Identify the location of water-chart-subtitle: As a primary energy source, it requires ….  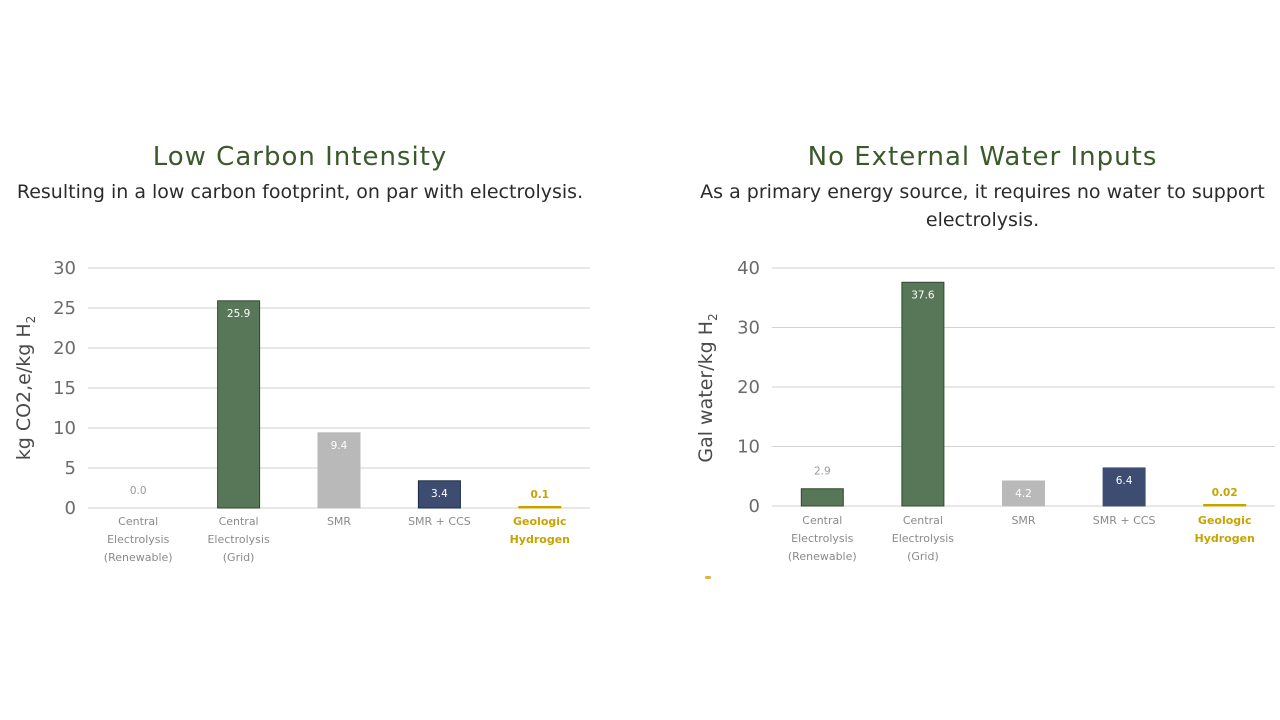
(982, 206).